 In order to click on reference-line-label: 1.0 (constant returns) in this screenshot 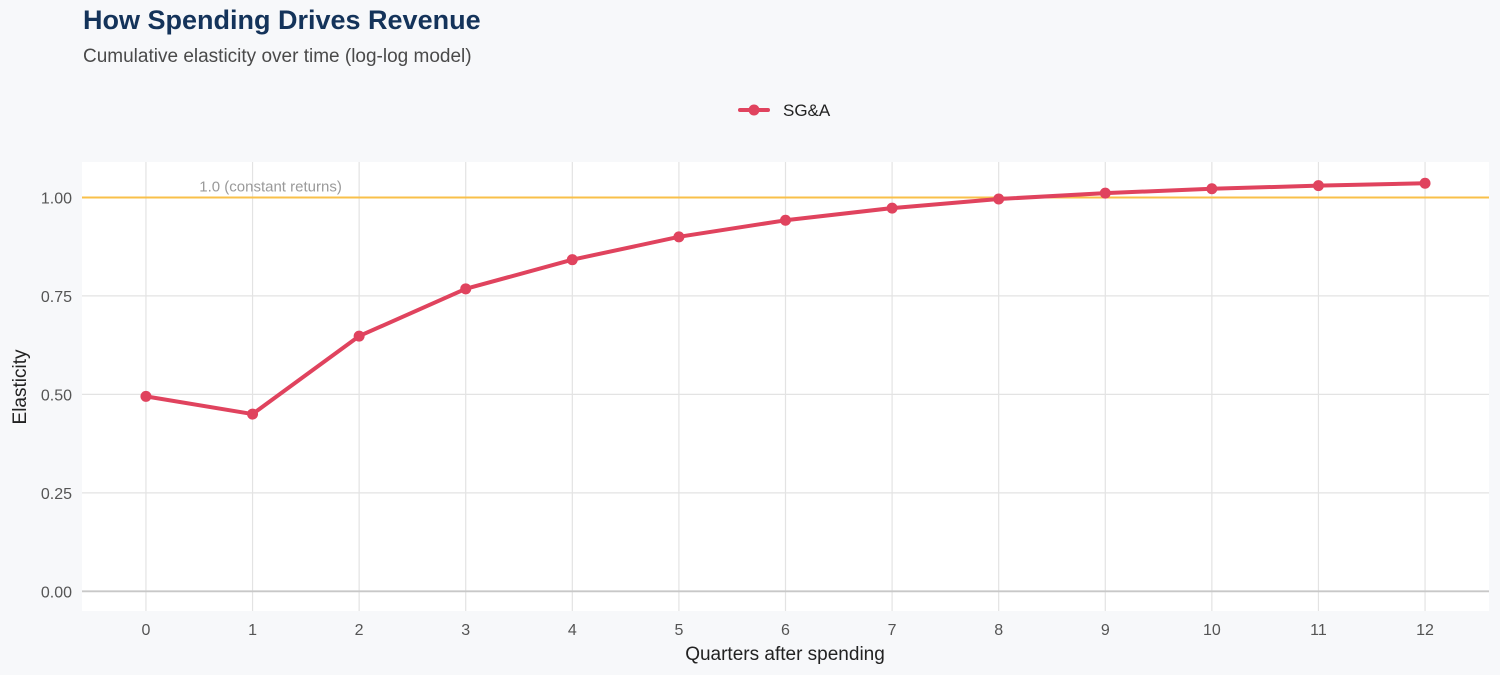, I will do `click(270, 186)`.